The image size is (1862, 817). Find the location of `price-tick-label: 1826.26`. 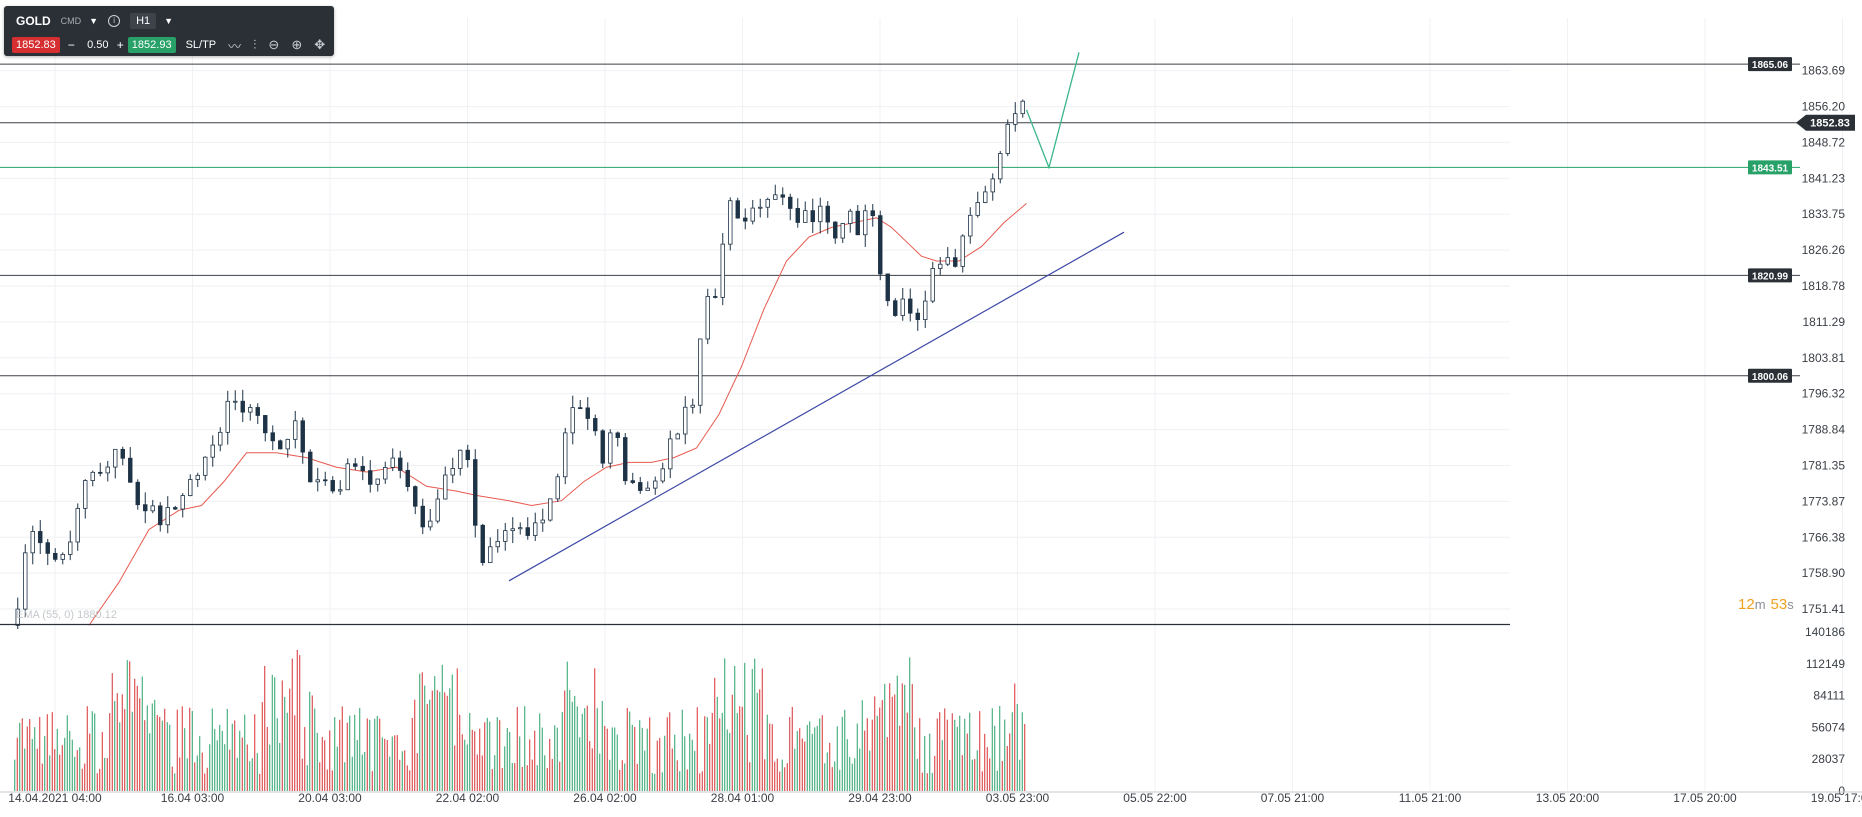

price-tick-label: 1826.26 is located at coordinates (1824, 250).